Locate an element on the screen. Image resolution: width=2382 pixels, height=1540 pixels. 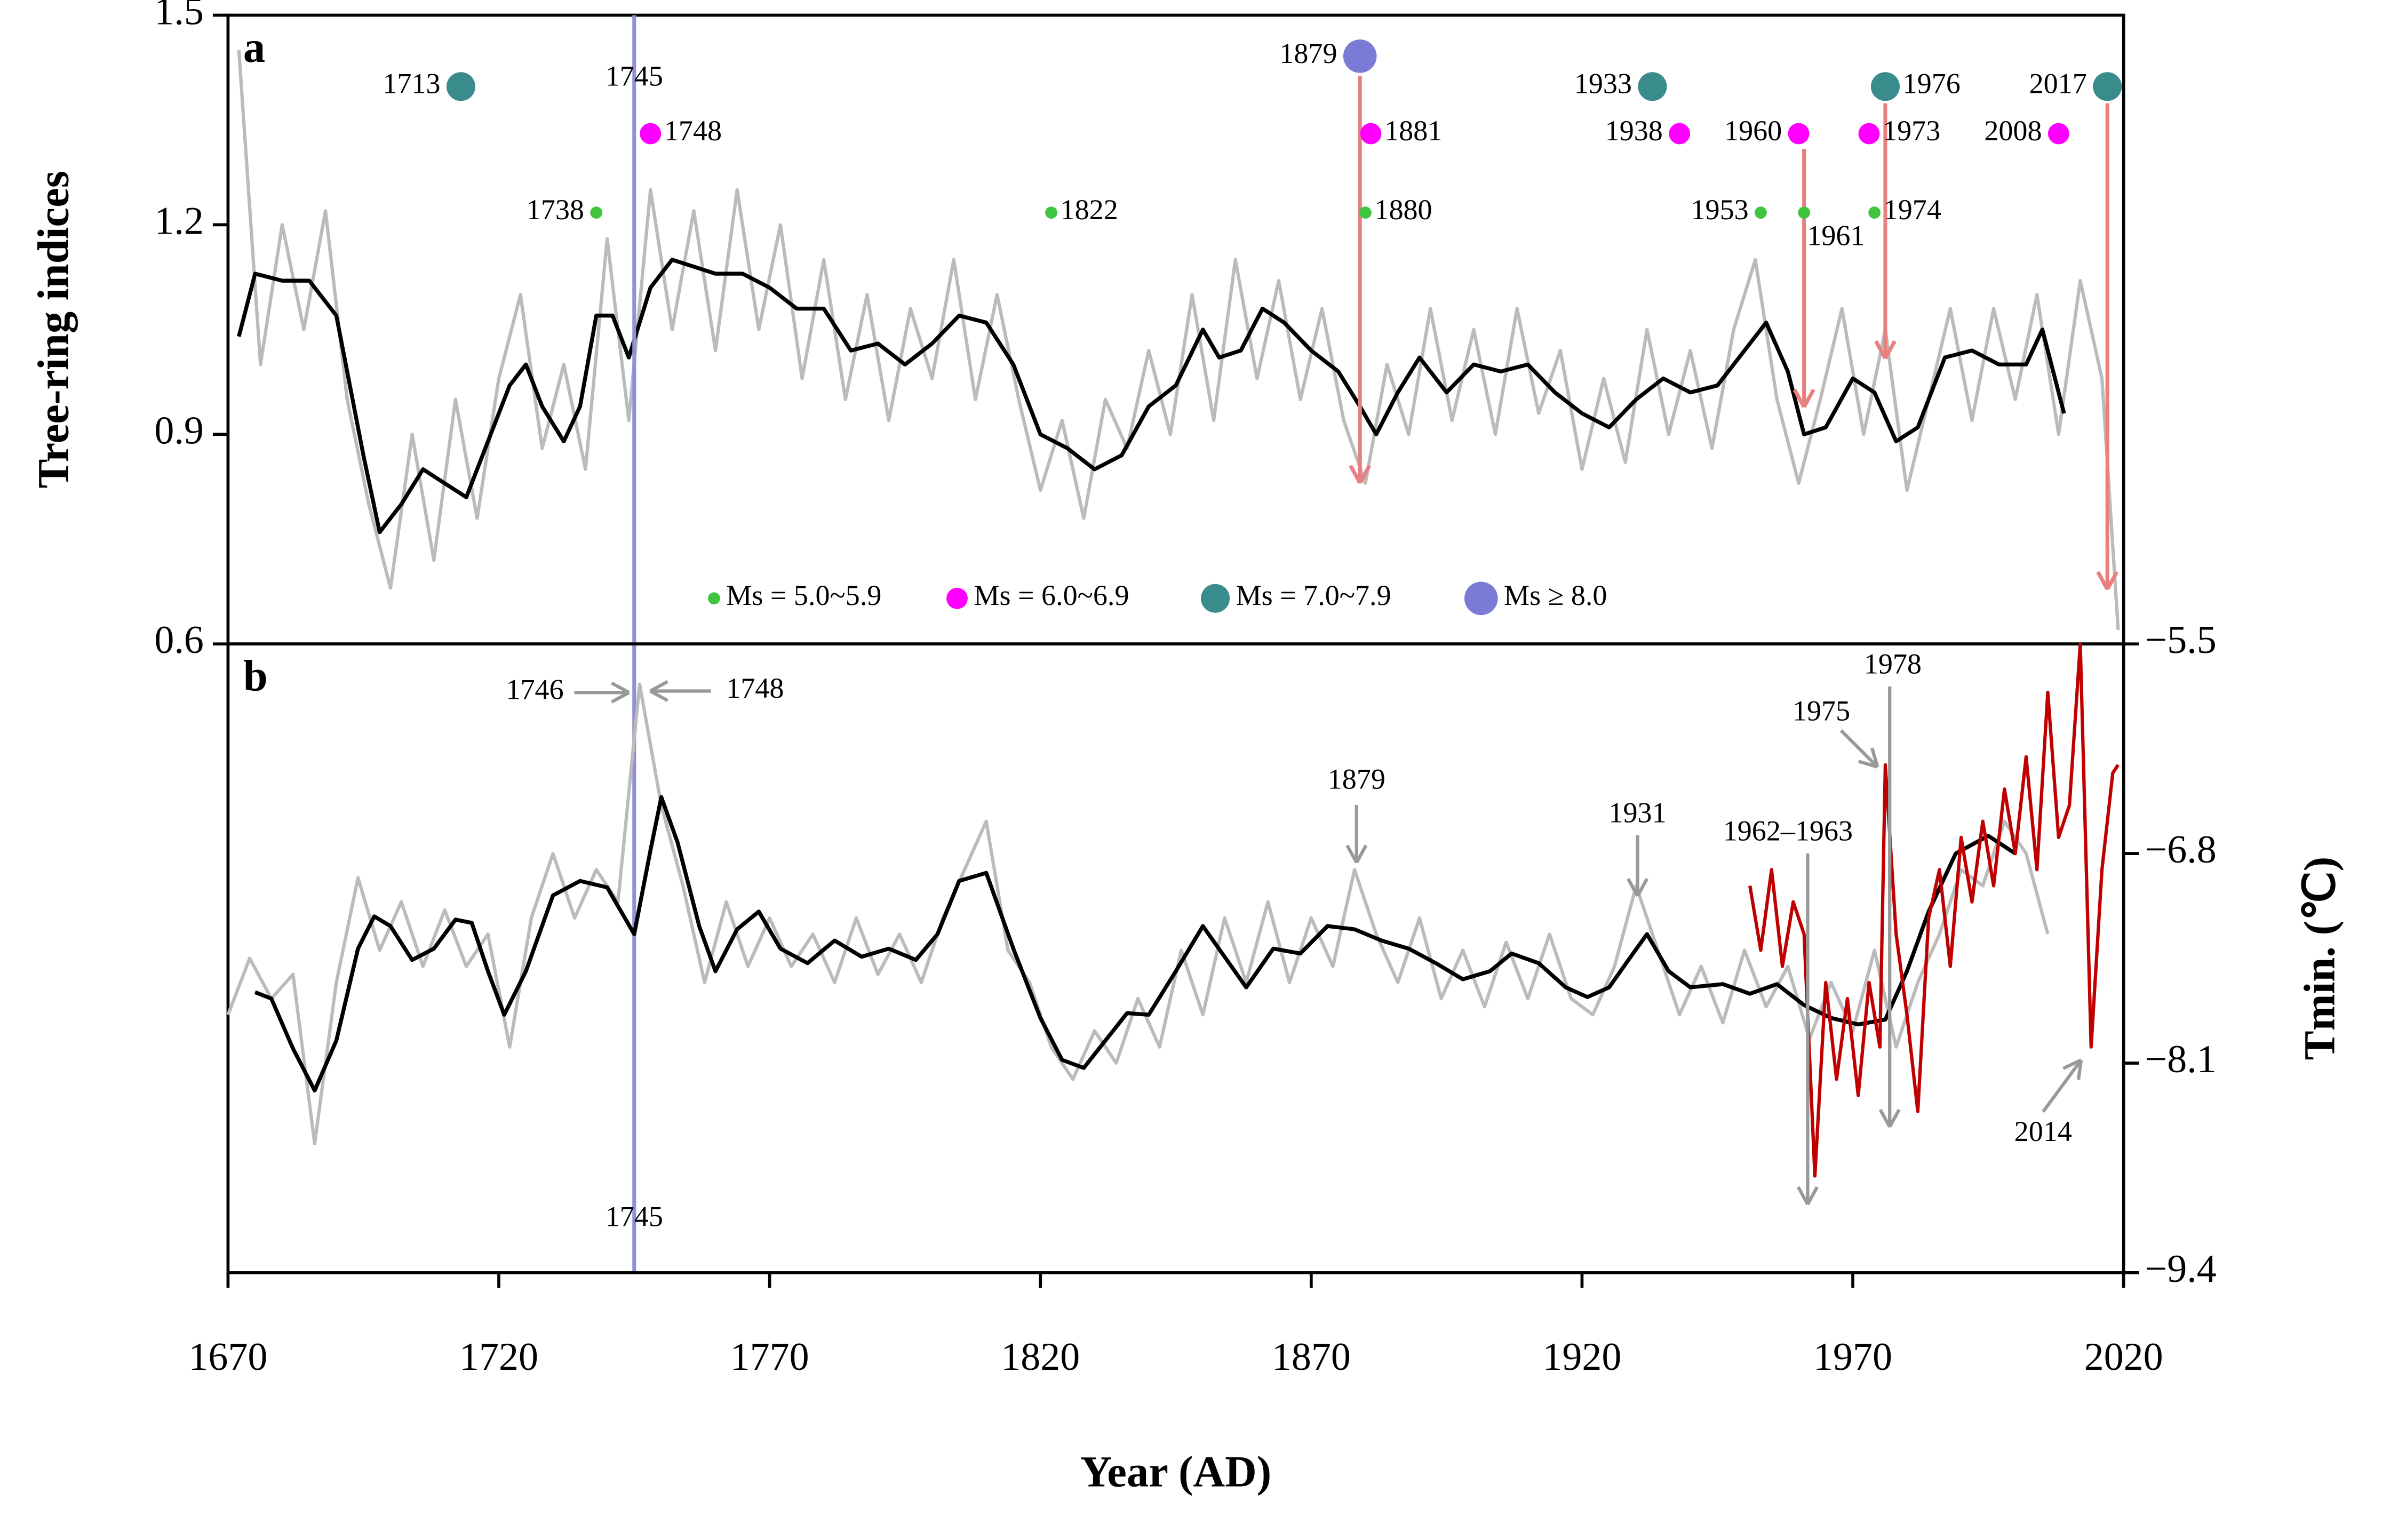
x-tick-label: 2020 is located at coordinates (2123, 1357).